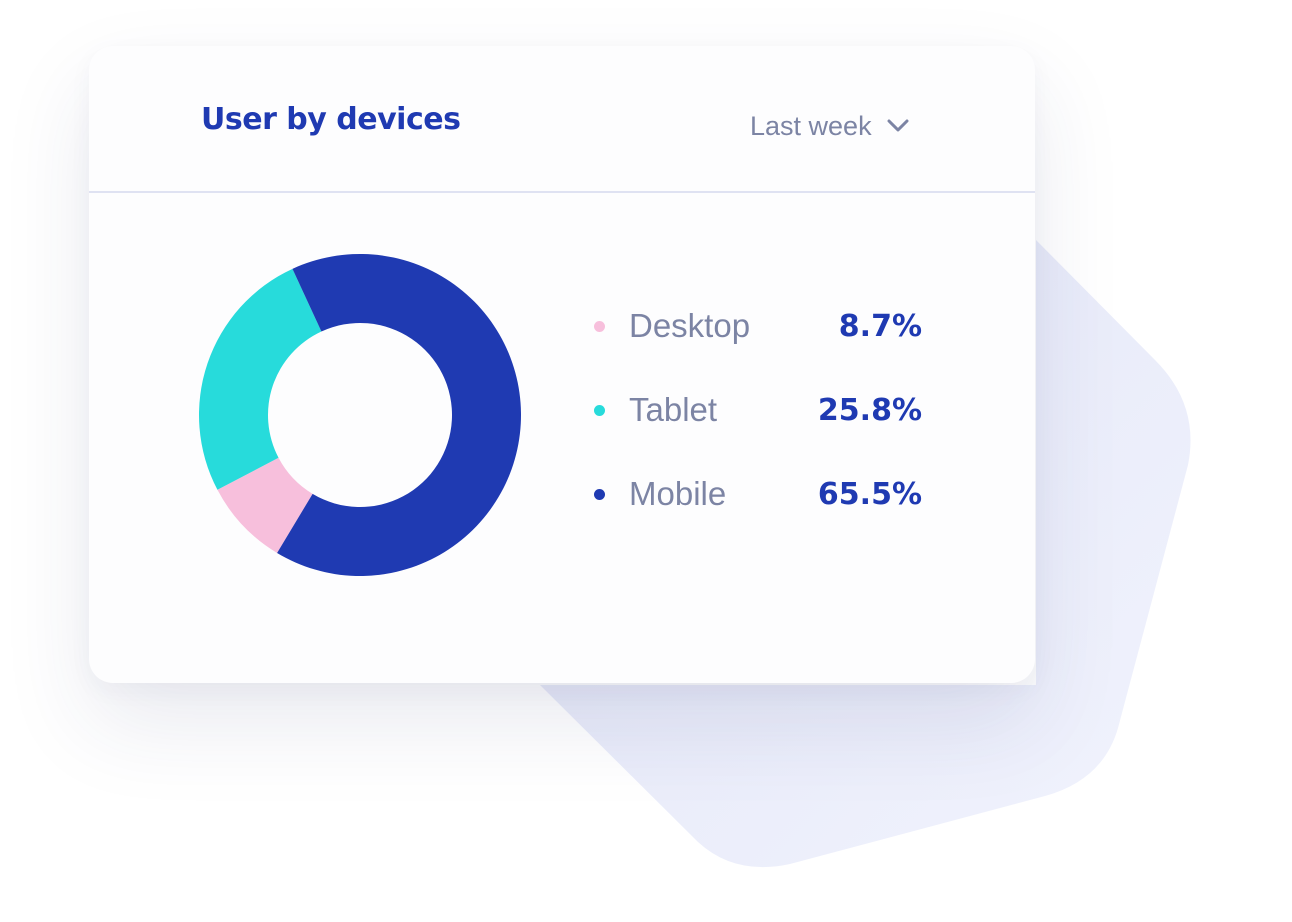 The width and height of the screenshot is (1292, 922). Describe the element at coordinates (265, 505) in the screenshot. I see `donut-slice-desktop` at that location.